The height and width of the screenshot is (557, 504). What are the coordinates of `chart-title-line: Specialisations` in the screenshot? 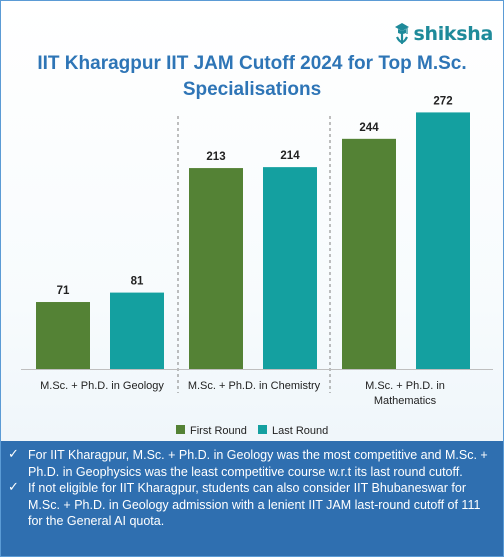 It's located at (252, 89).